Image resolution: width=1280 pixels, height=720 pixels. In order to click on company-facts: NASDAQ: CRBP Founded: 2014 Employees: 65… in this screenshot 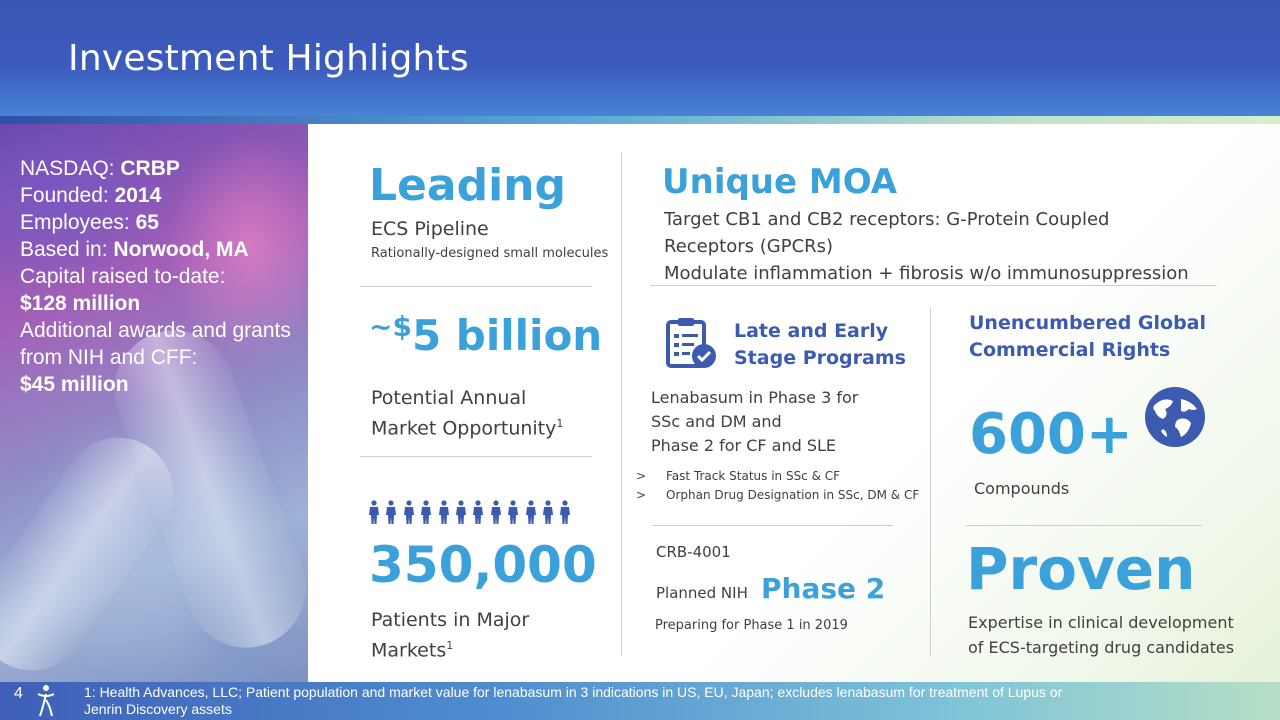, I will do `click(155, 276)`.